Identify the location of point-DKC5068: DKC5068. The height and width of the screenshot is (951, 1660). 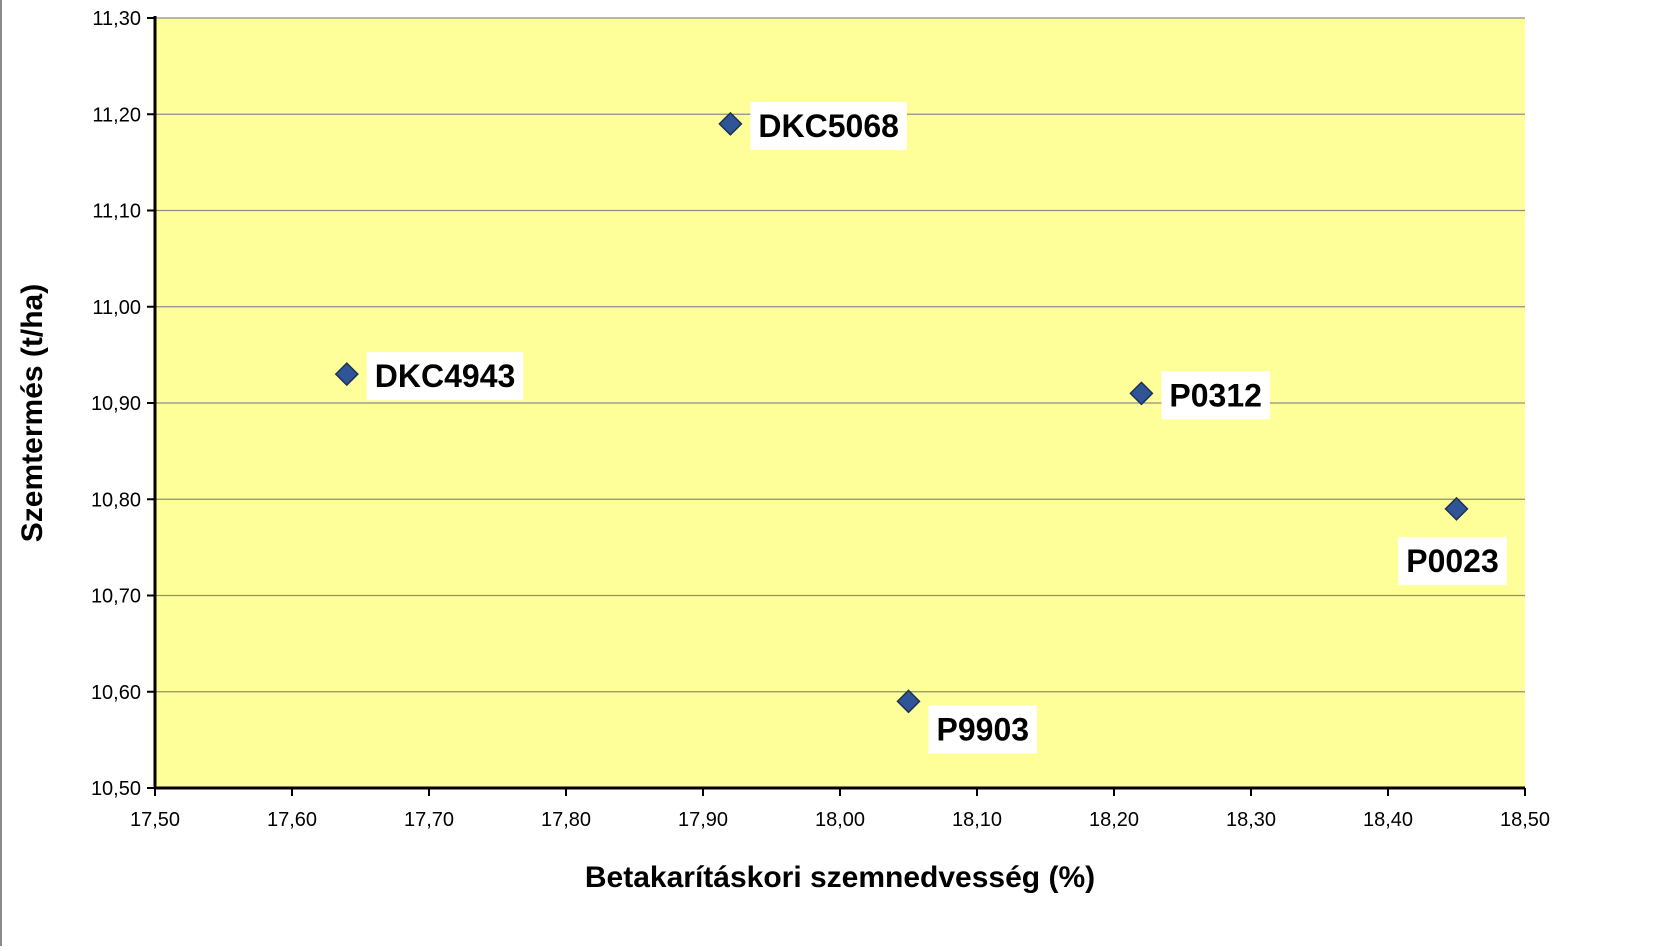
(812, 125).